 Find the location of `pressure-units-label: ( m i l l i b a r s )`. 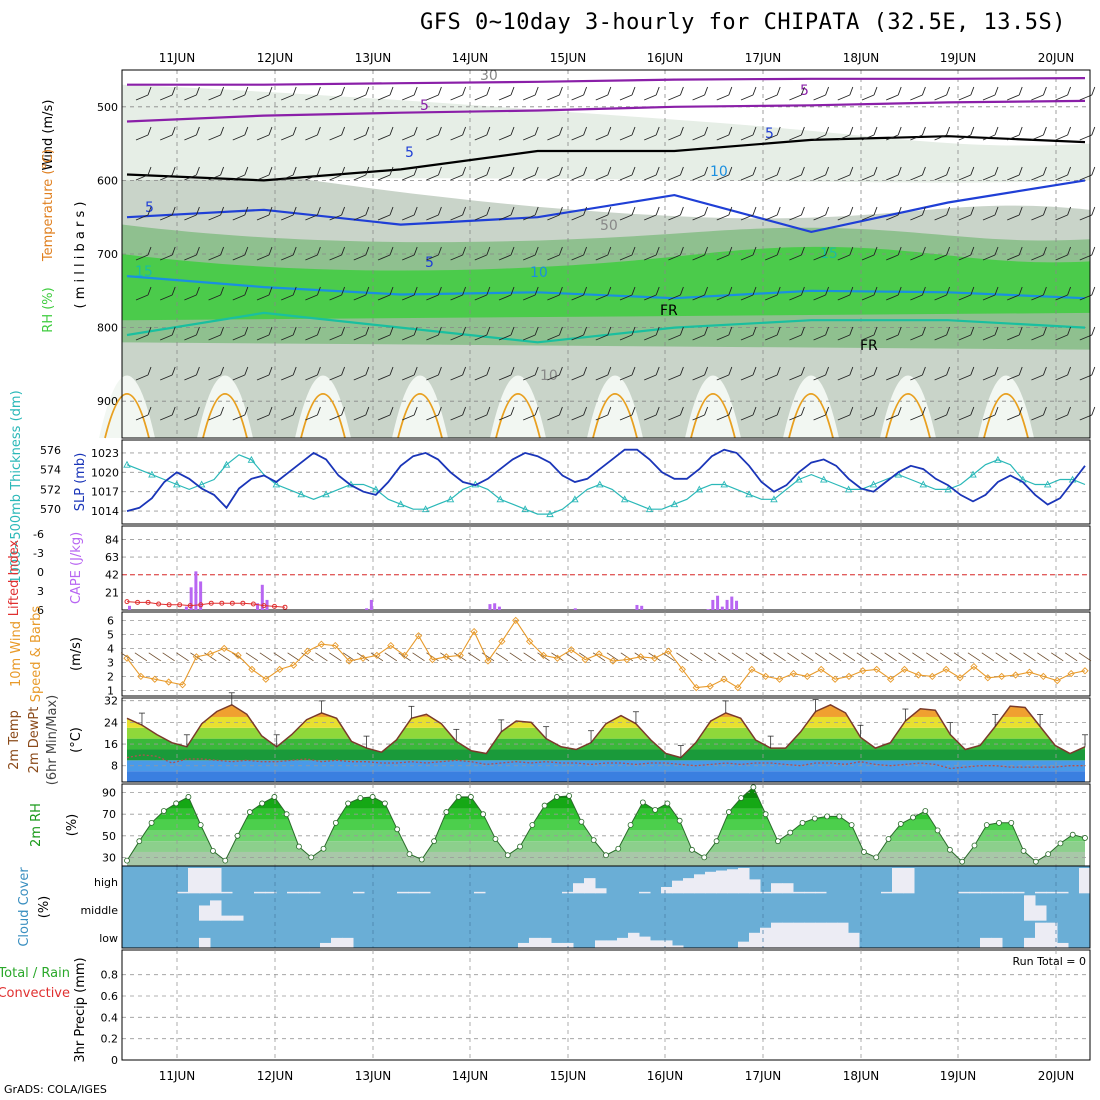

pressure-units-label: ( m i l l i b a r s ) is located at coordinates (80, 255).